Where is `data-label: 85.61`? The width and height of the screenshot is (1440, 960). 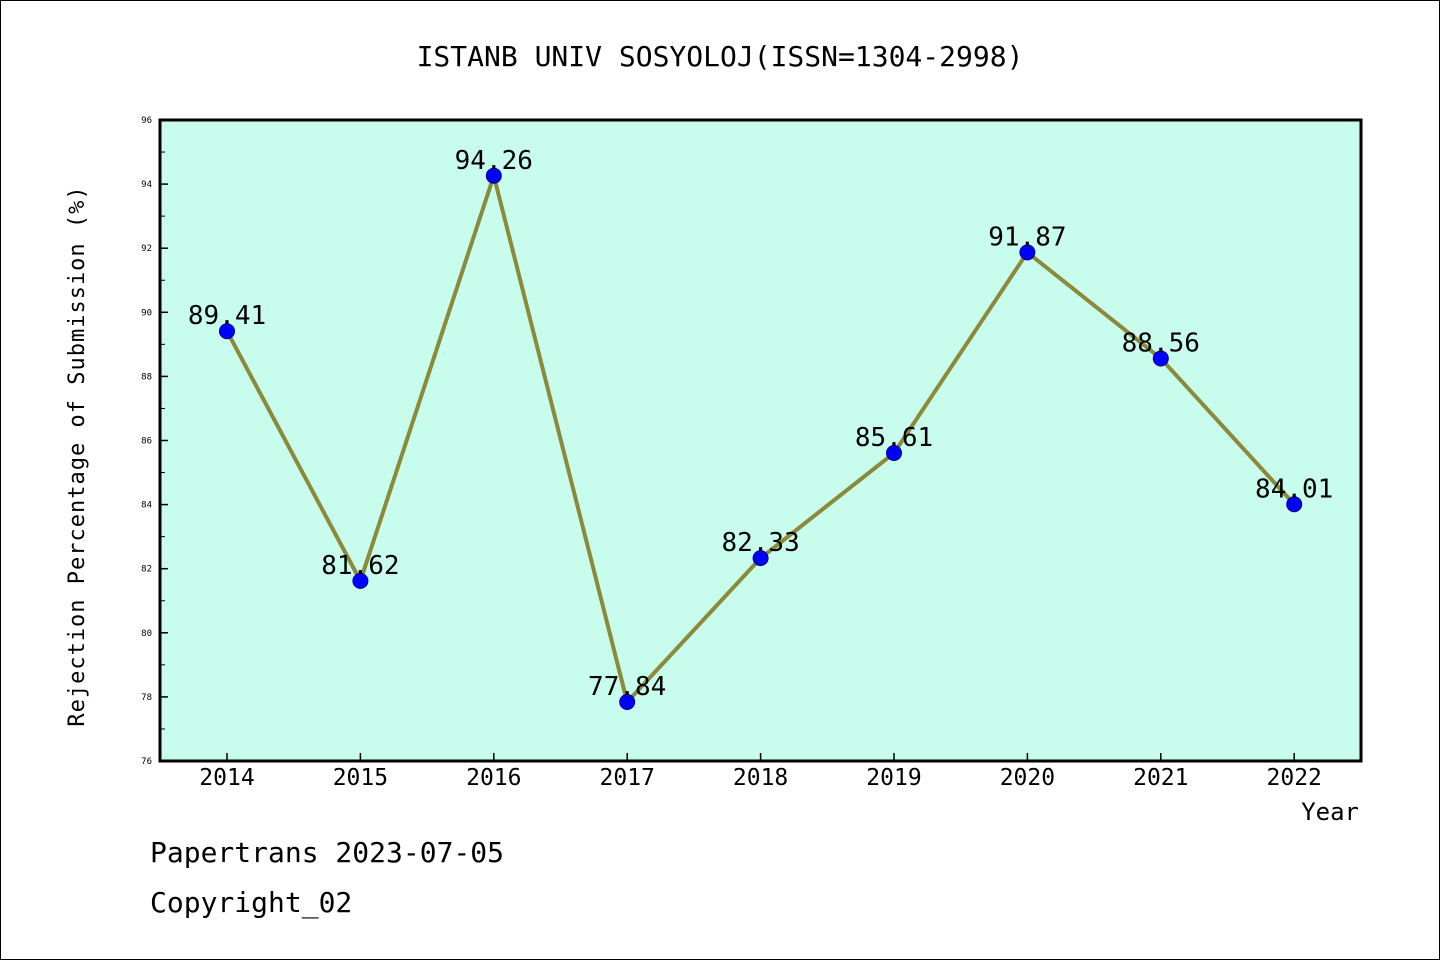 data-label: 85.61 is located at coordinates (894, 438).